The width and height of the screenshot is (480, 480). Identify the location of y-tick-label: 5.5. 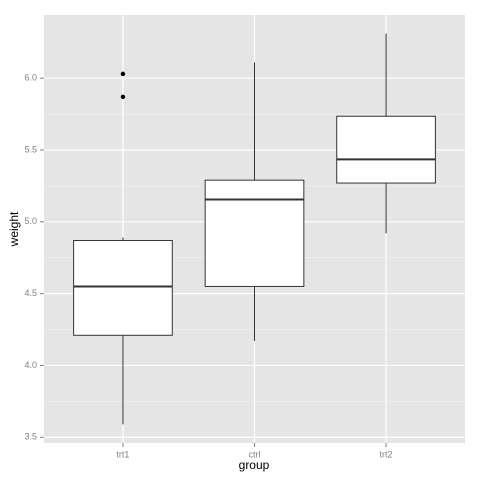
(30, 149).